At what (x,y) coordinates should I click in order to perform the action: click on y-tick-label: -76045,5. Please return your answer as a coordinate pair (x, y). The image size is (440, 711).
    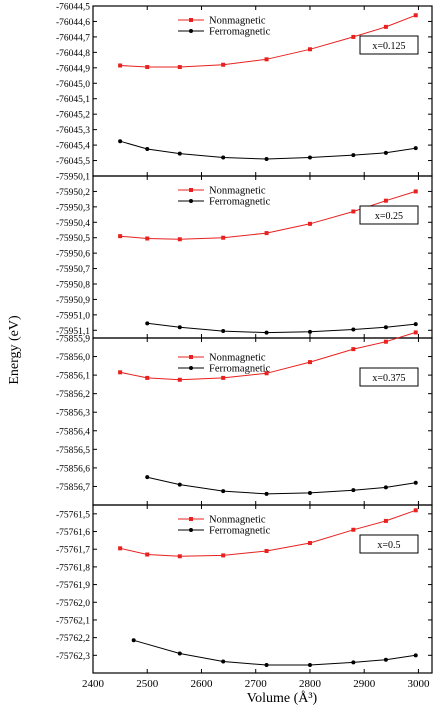
    Looking at the image, I should click on (73, 162).